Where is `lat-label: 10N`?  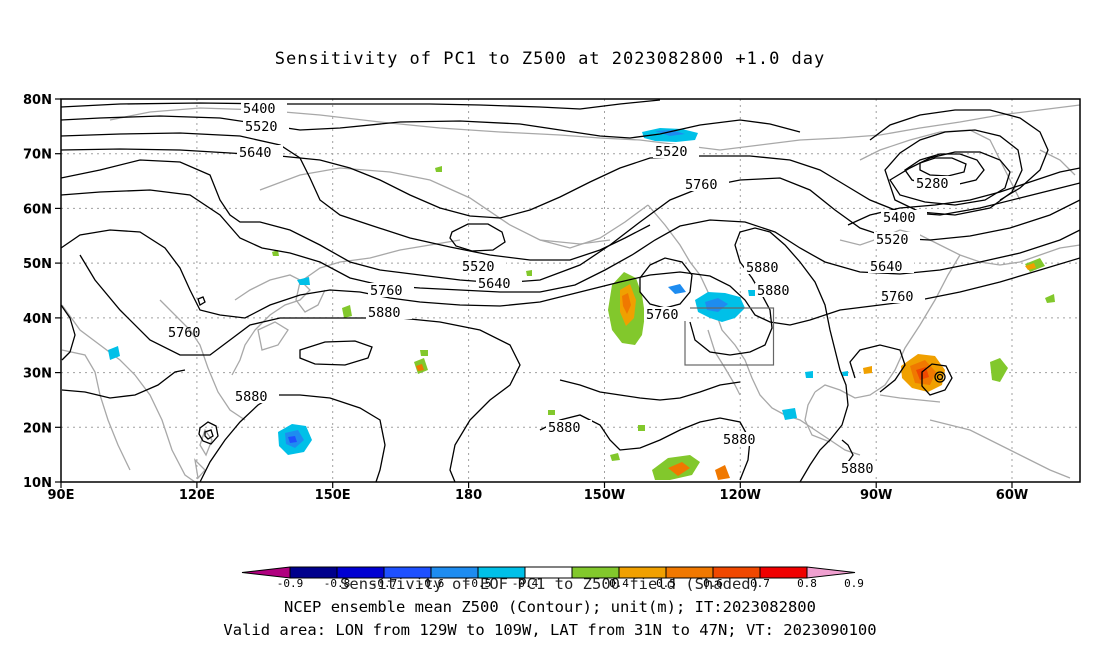 lat-label: 10N is located at coordinates (37, 483).